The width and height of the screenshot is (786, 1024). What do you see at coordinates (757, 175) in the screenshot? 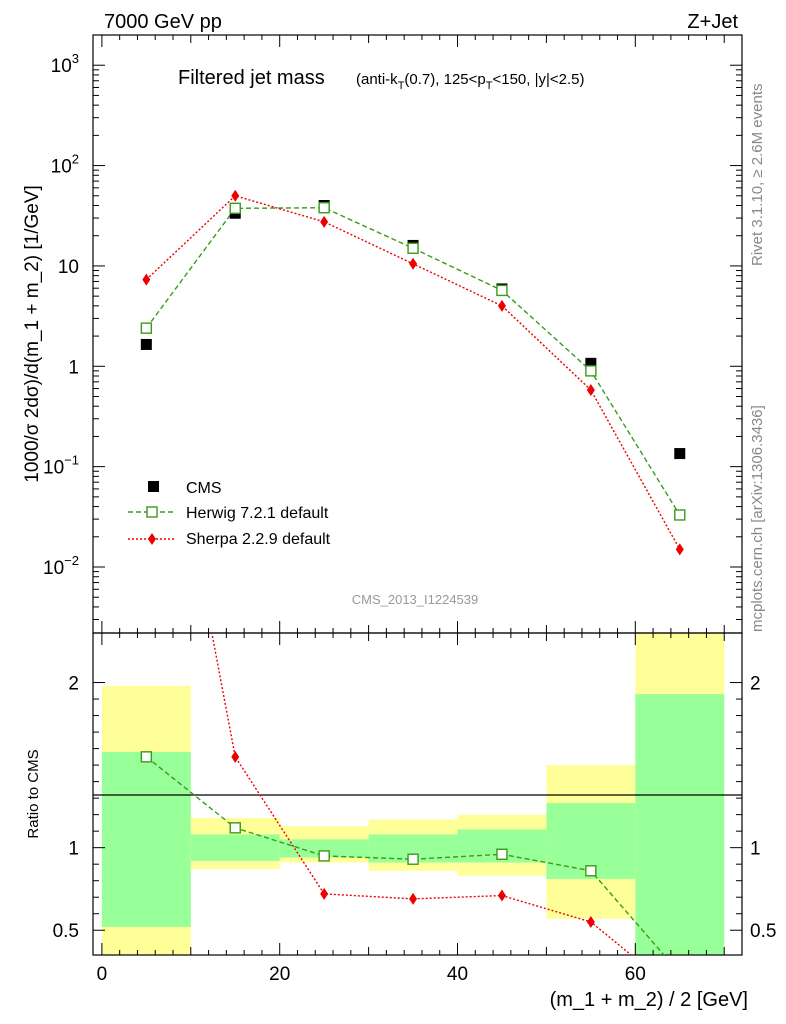
I see `rivet-version-label: Rivet 3.1.10, ≥ 2.6M events` at bounding box center [757, 175].